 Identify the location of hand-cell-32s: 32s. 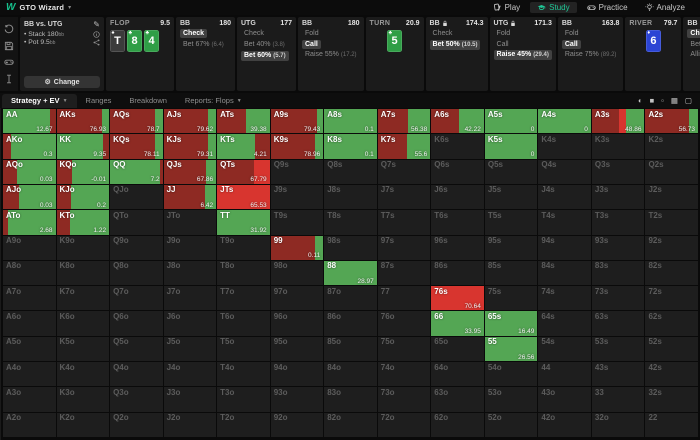
(671, 399).